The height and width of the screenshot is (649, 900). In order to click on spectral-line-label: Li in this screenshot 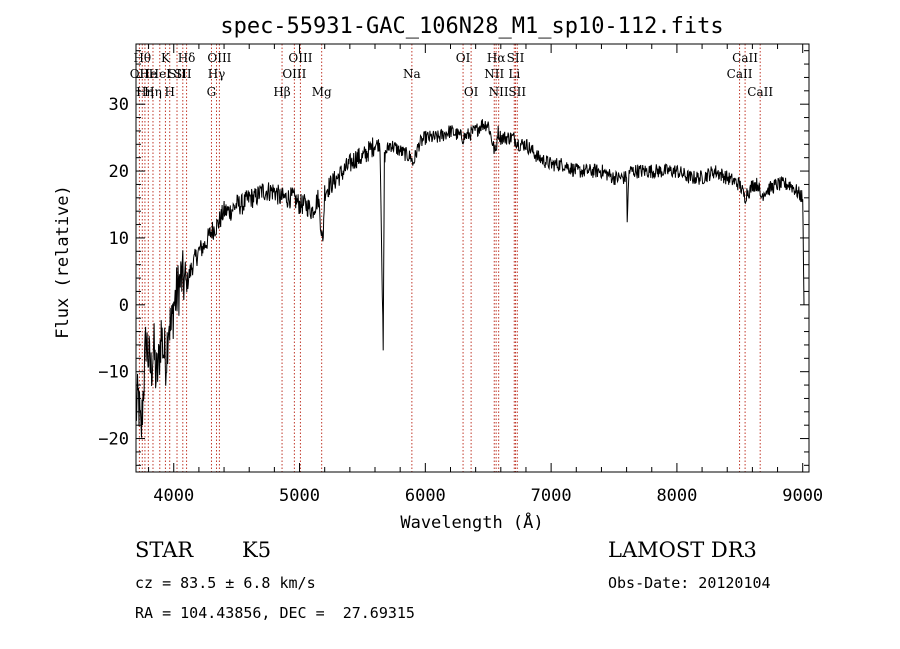, I will do `click(514, 74)`.